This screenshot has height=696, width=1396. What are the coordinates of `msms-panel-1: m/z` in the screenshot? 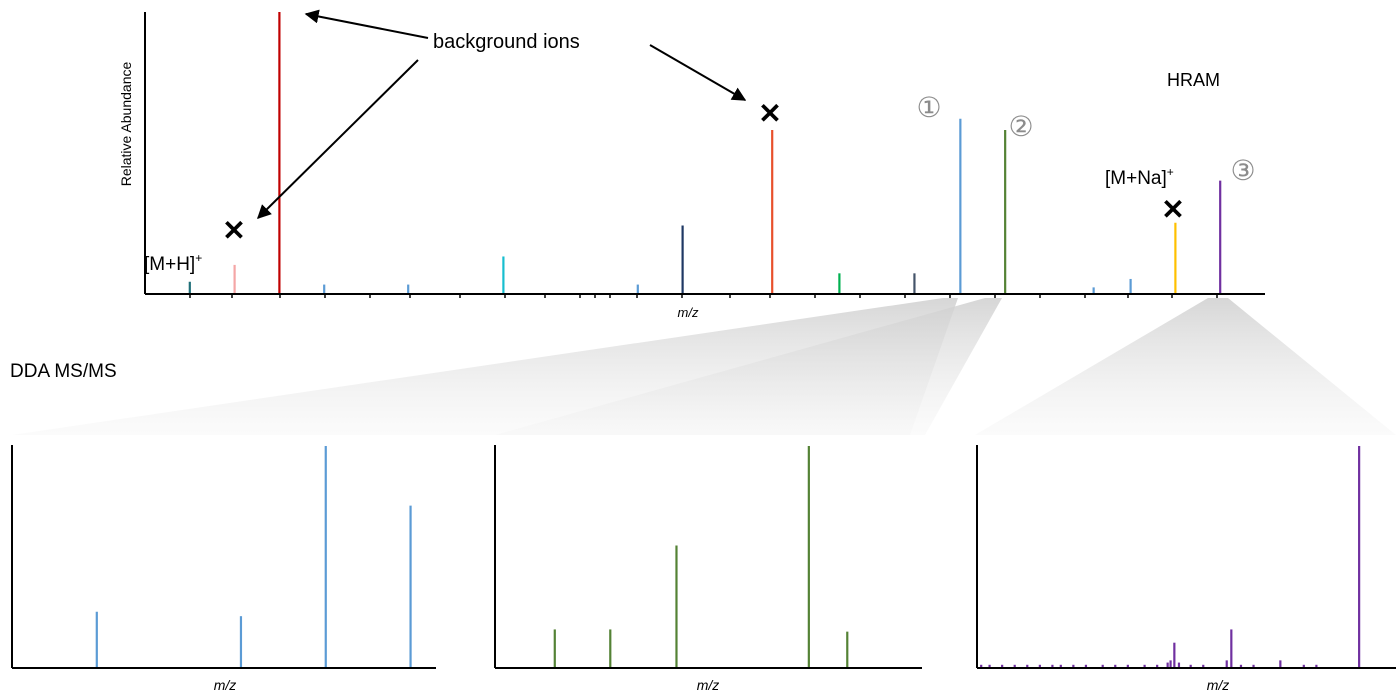 It's located at (223, 569).